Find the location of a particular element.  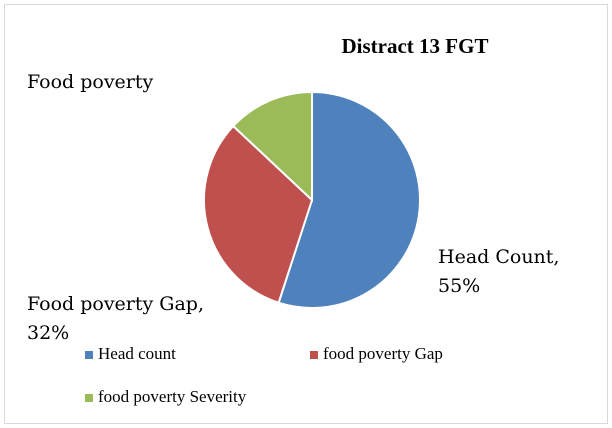

legend-label: food poverty Gap is located at coordinates (383, 353).